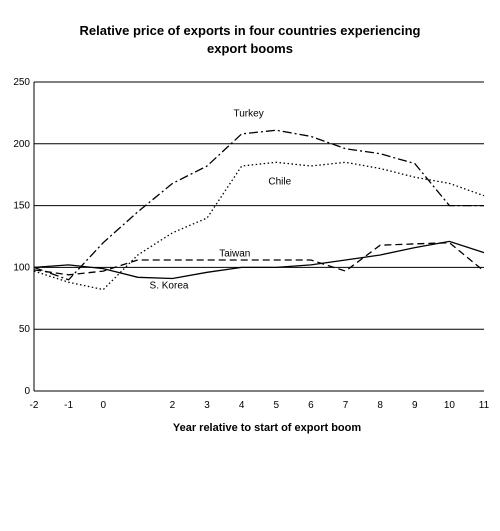 The width and height of the screenshot is (500, 531). Describe the element at coordinates (484, 405) in the screenshot. I see `x-tick-label-11: 11` at that location.